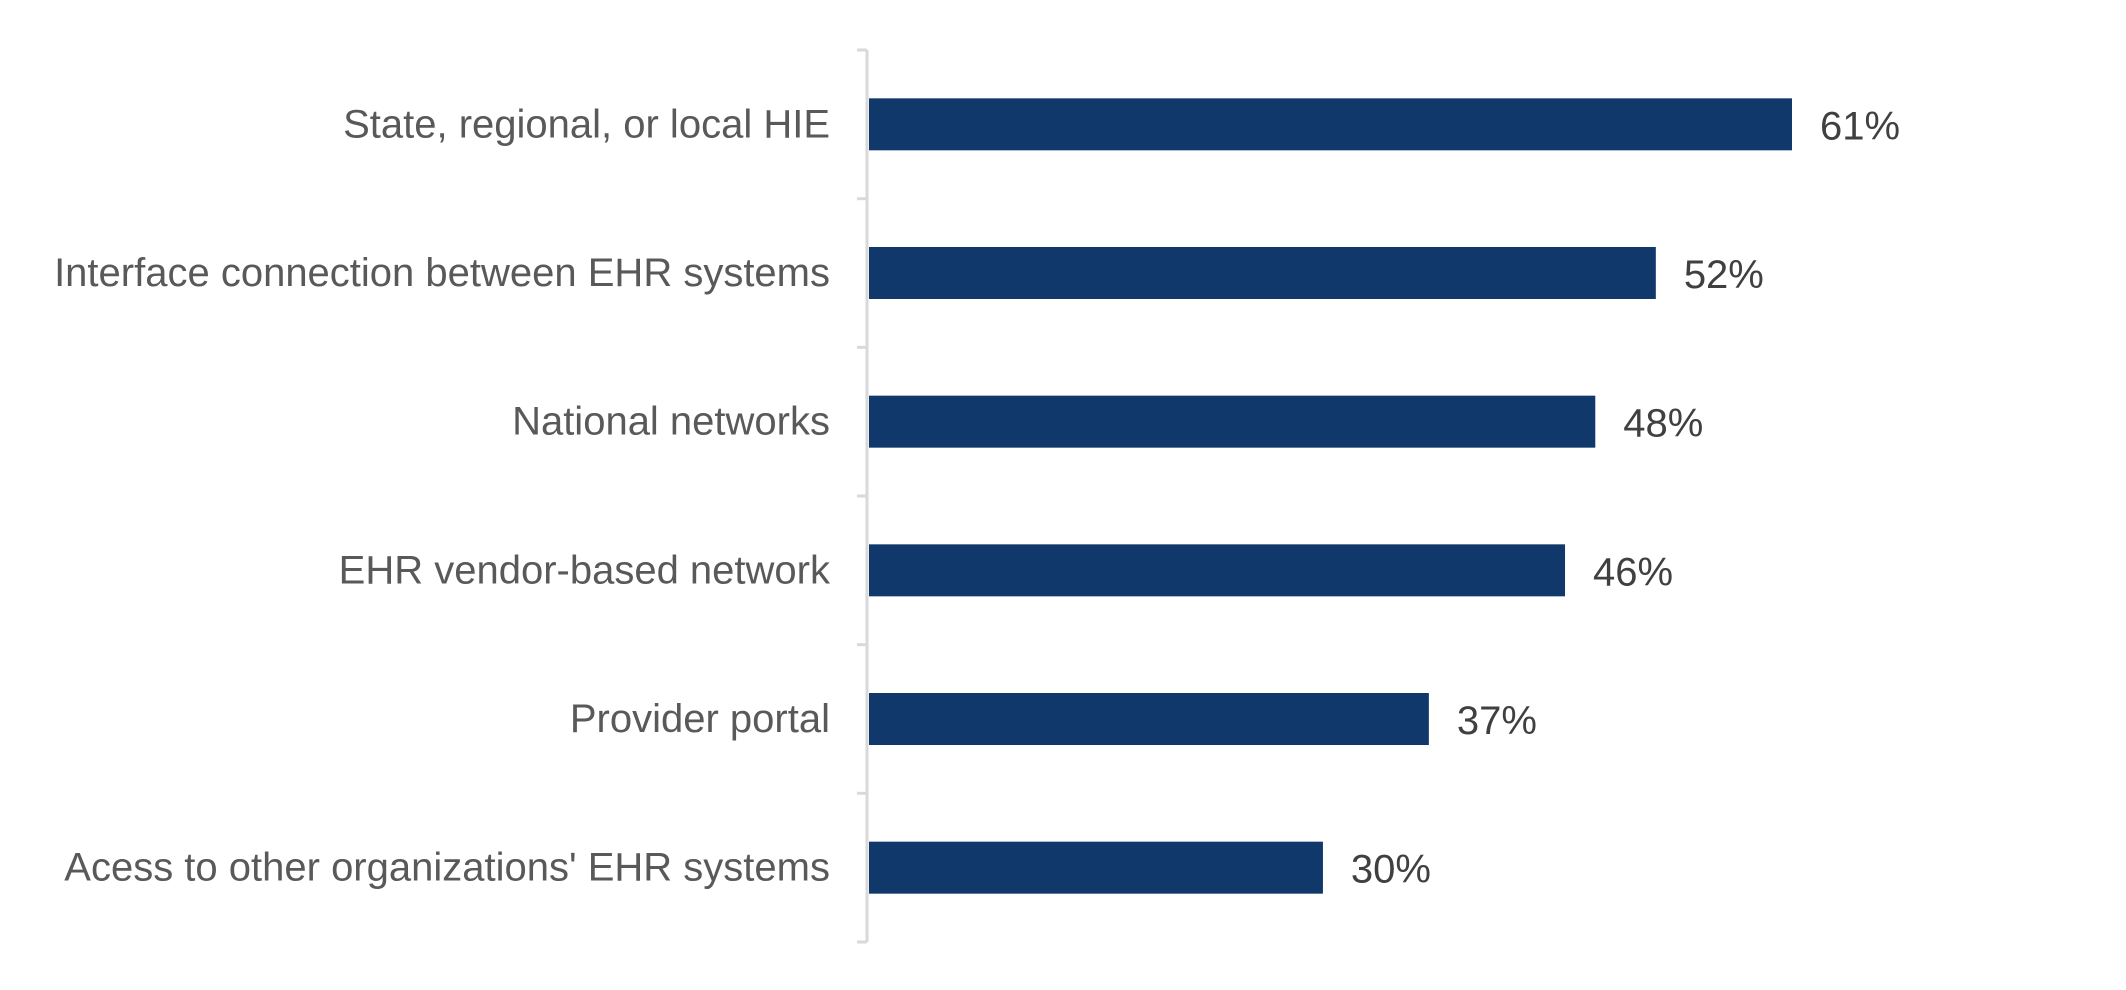 Image resolution: width=2126 pixels, height=990 pixels. I want to click on category-label: Provider portal, so click(700, 719).